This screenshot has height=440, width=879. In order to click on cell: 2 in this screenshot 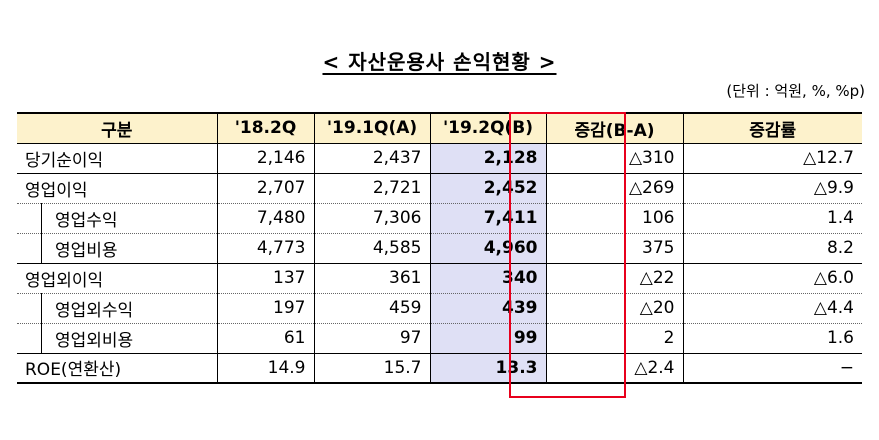, I will do `click(614, 338)`.